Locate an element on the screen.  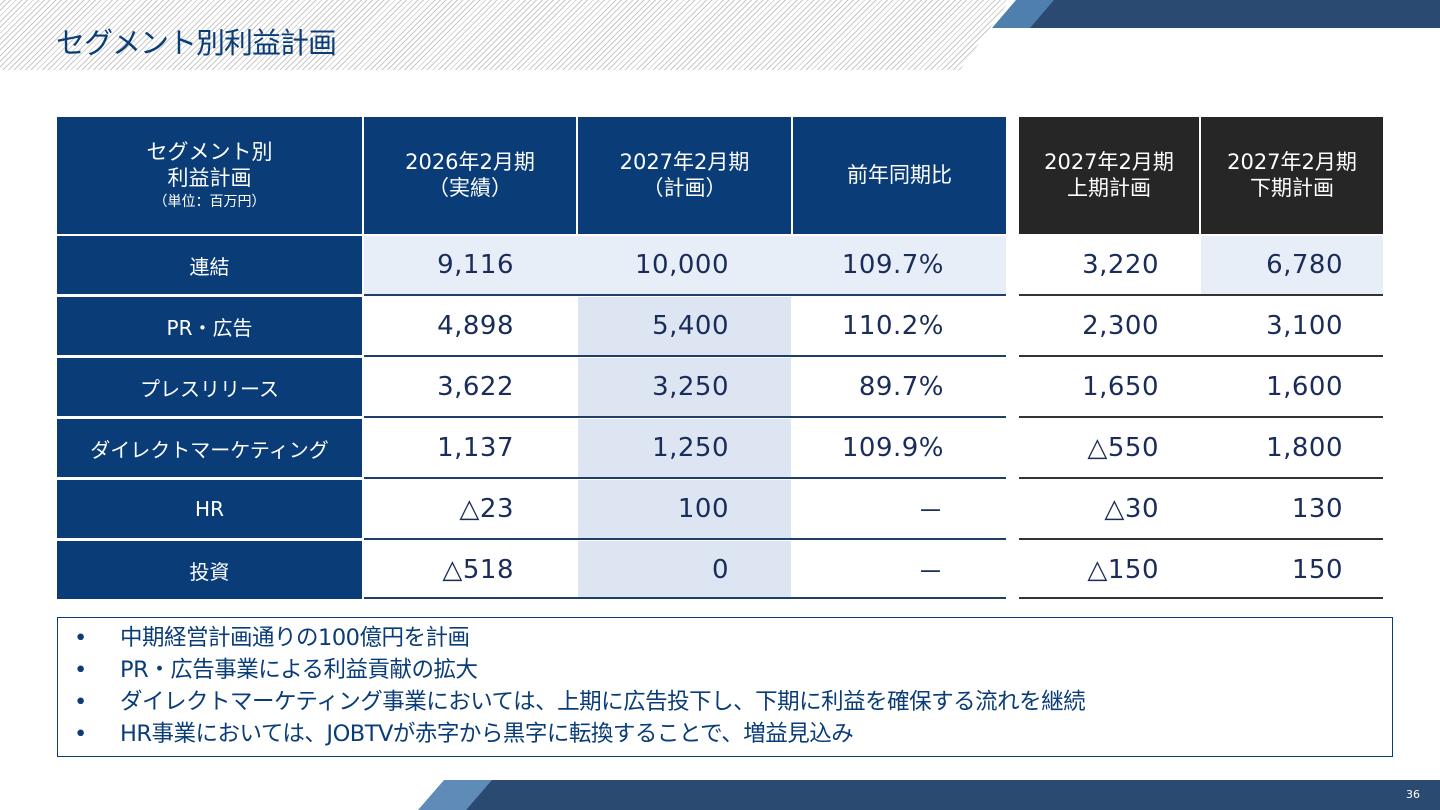
header-segment-line2: 利益計画 is located at coordinates (209, 177).